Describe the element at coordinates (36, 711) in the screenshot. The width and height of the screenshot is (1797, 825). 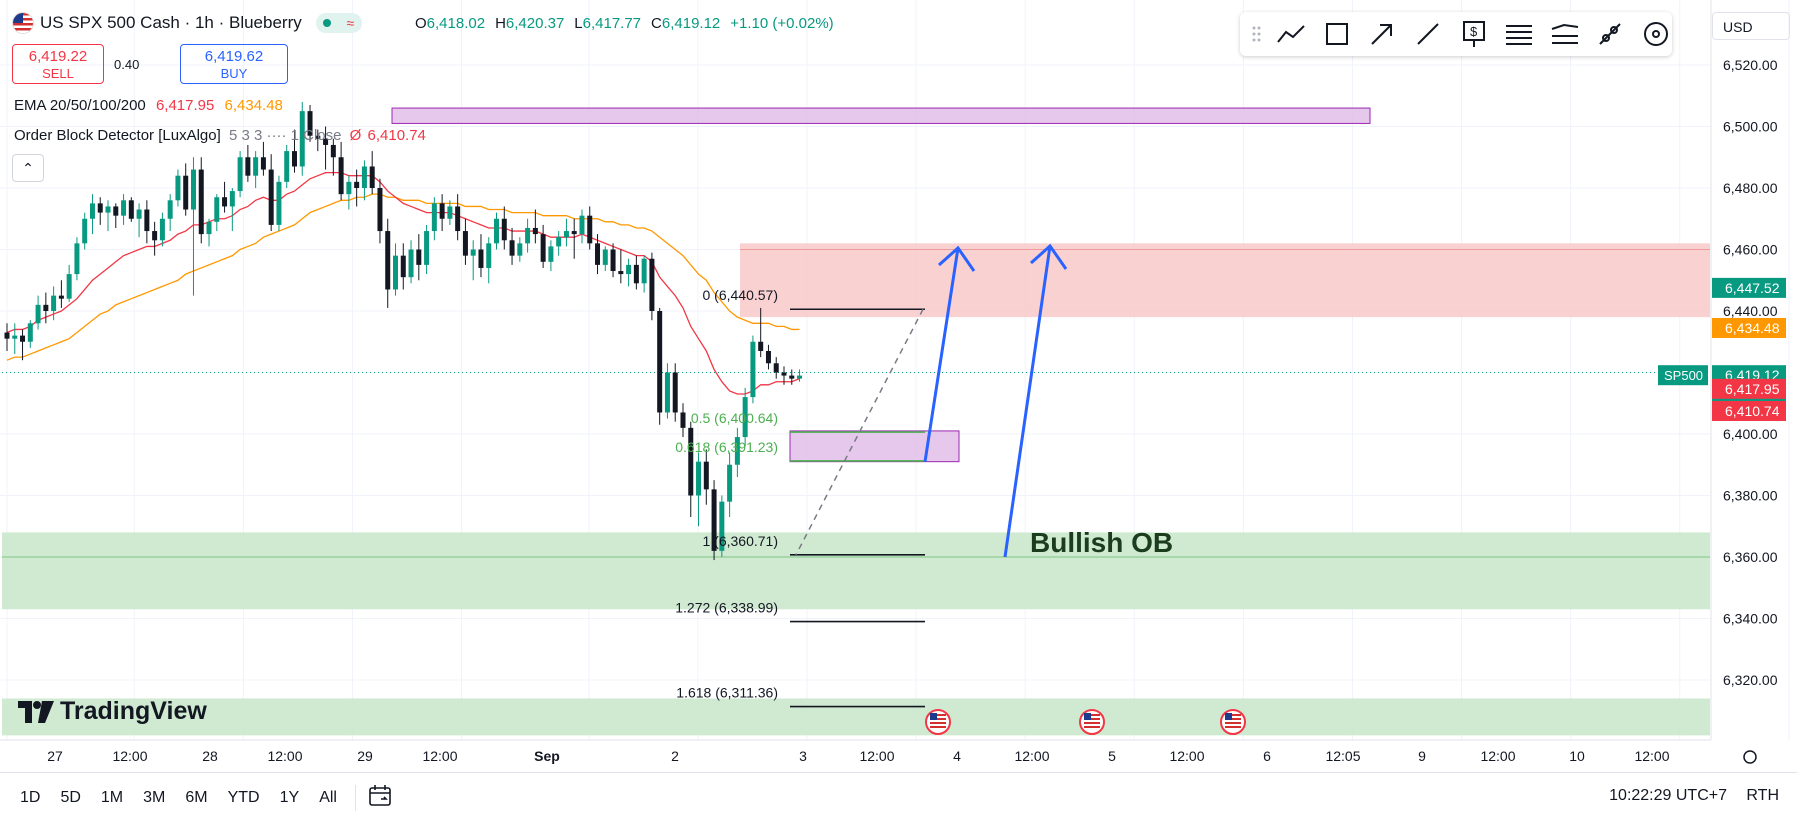
I see `tradingview-logo-icon` at that location.